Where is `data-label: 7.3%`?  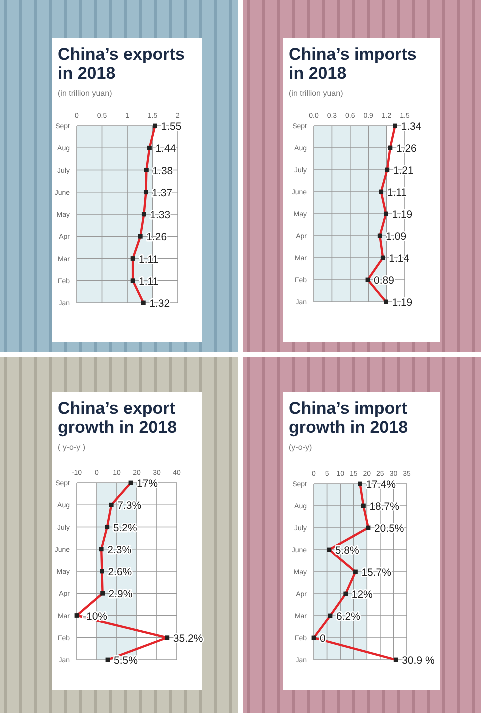
data-label: 7.3% is located at coordinates (130, 506).